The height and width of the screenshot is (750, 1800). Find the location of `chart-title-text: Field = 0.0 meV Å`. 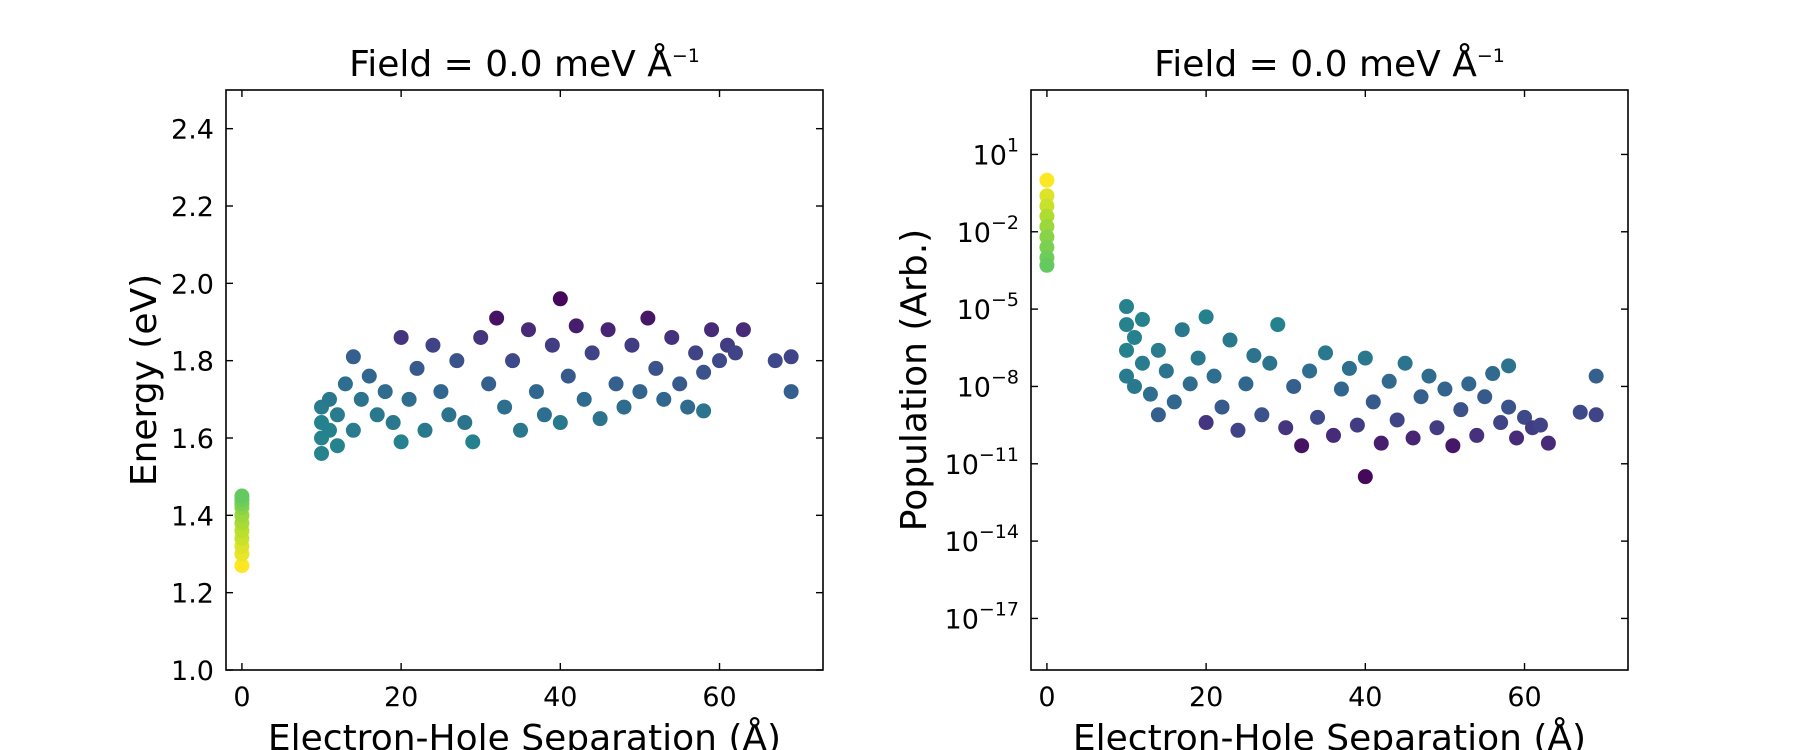

chart-title-text: Field = 0.0 meV Å is located at coordinates (1315, 63).